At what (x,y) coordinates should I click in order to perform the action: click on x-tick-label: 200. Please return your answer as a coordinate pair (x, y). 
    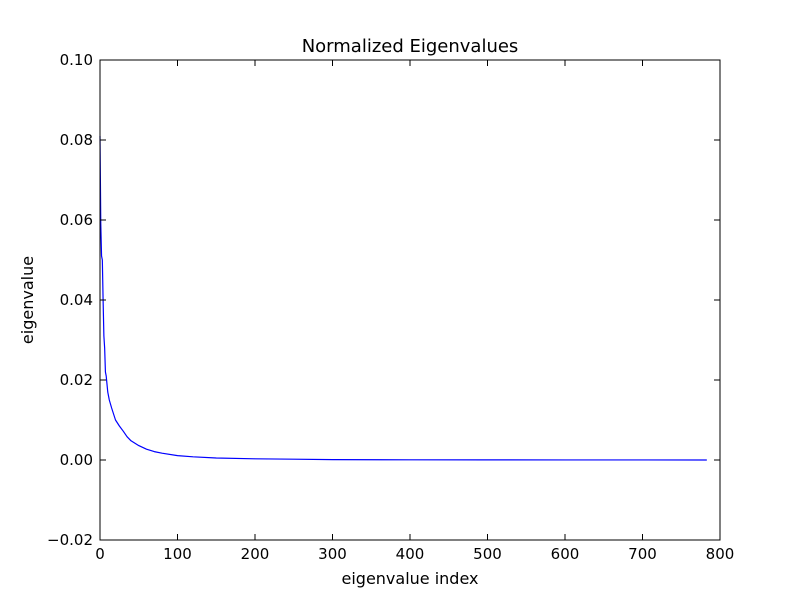
    Looking at the image, I should click on (255, 554).